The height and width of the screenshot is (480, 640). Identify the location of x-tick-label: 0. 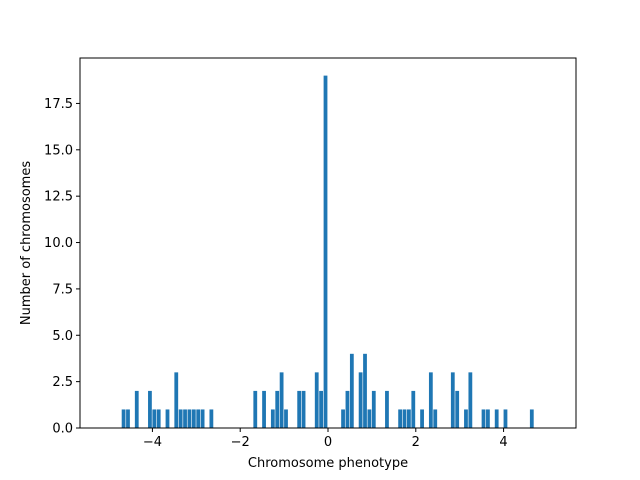
(328, 442).